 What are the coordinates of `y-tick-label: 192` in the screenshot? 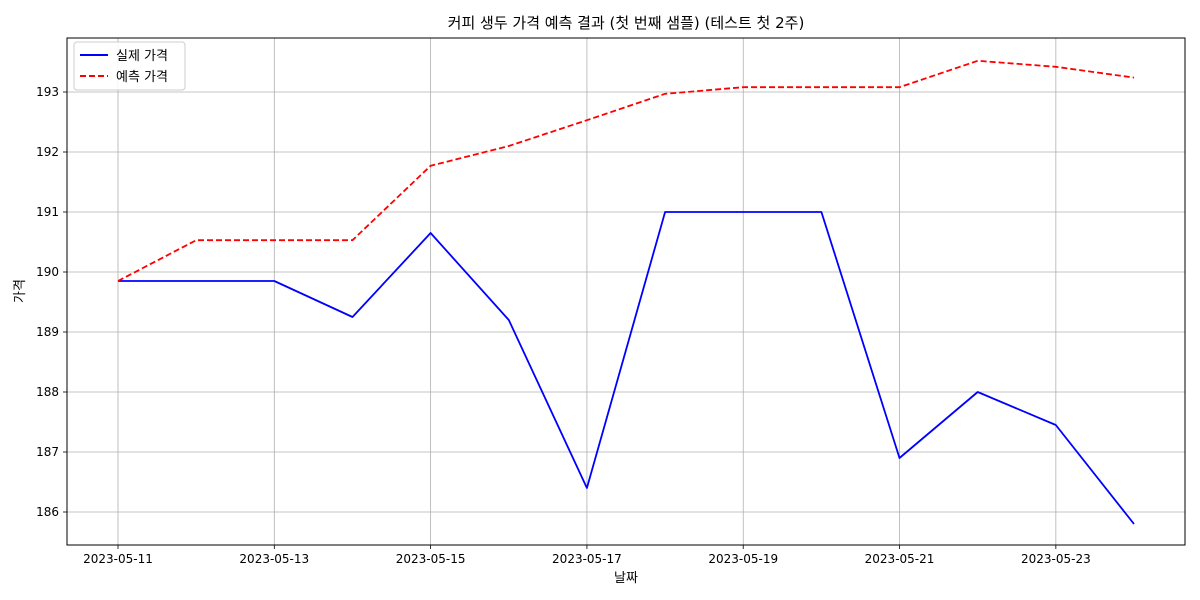 It's located at (47, 152).